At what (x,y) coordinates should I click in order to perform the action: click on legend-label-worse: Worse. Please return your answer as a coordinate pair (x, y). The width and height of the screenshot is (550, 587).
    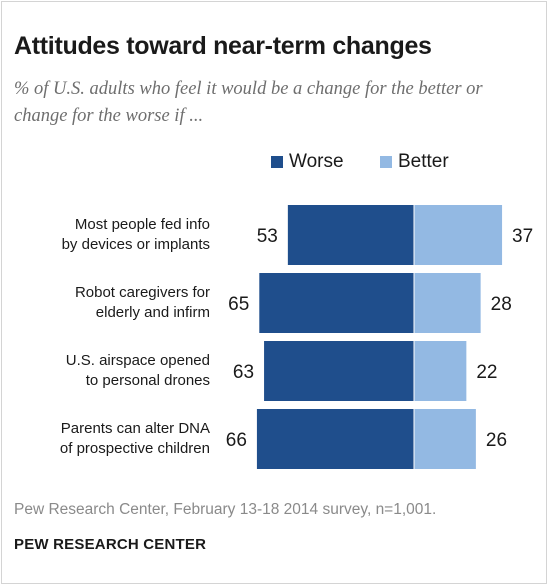
    Looking at the image, I should click on (316, 161).